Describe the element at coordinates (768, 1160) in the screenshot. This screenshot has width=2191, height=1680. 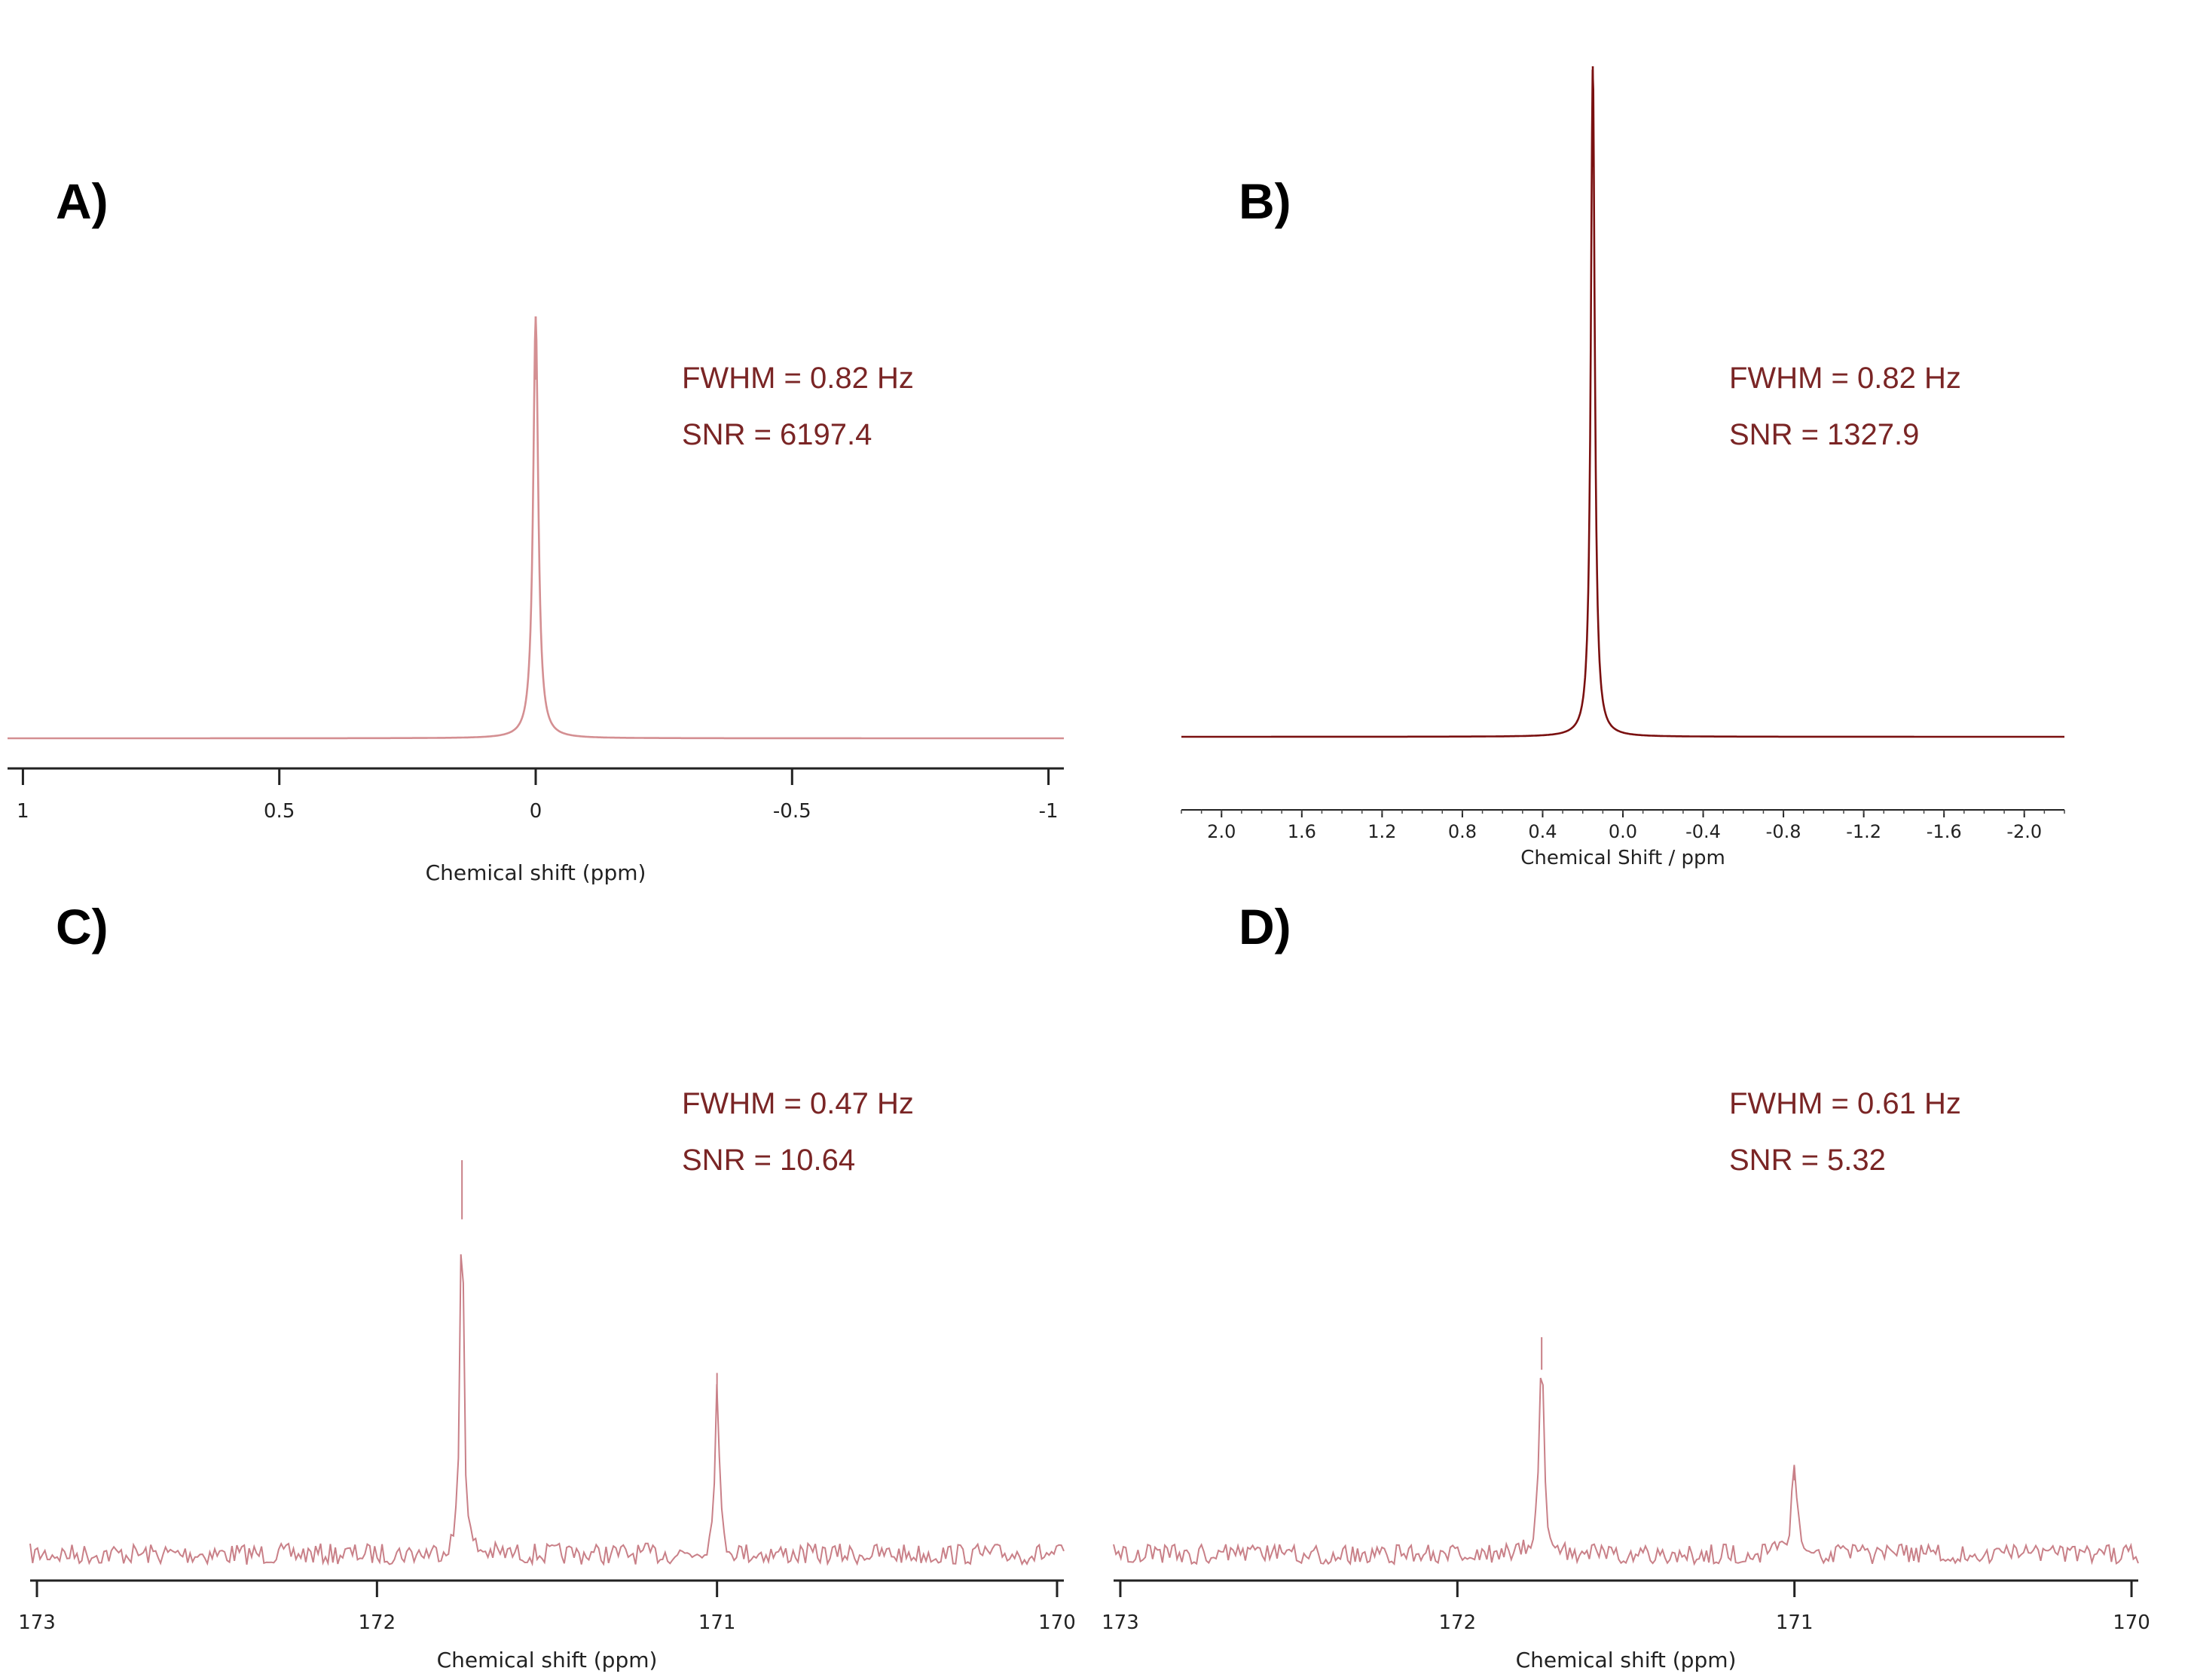
I see `snr-annotation: SNR = 10.64` at that location.